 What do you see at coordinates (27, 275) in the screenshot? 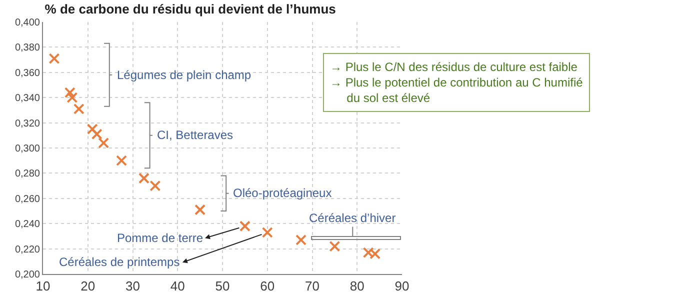
I see `y-tick-label: 0,200` at bounding box center [27, 275].